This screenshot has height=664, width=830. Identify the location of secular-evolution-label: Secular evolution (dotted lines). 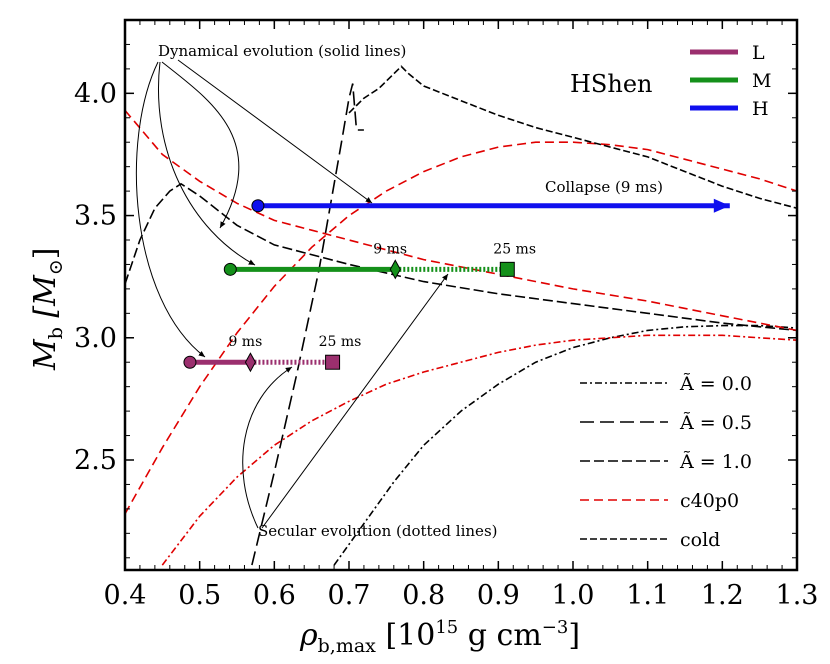
(378, 531).